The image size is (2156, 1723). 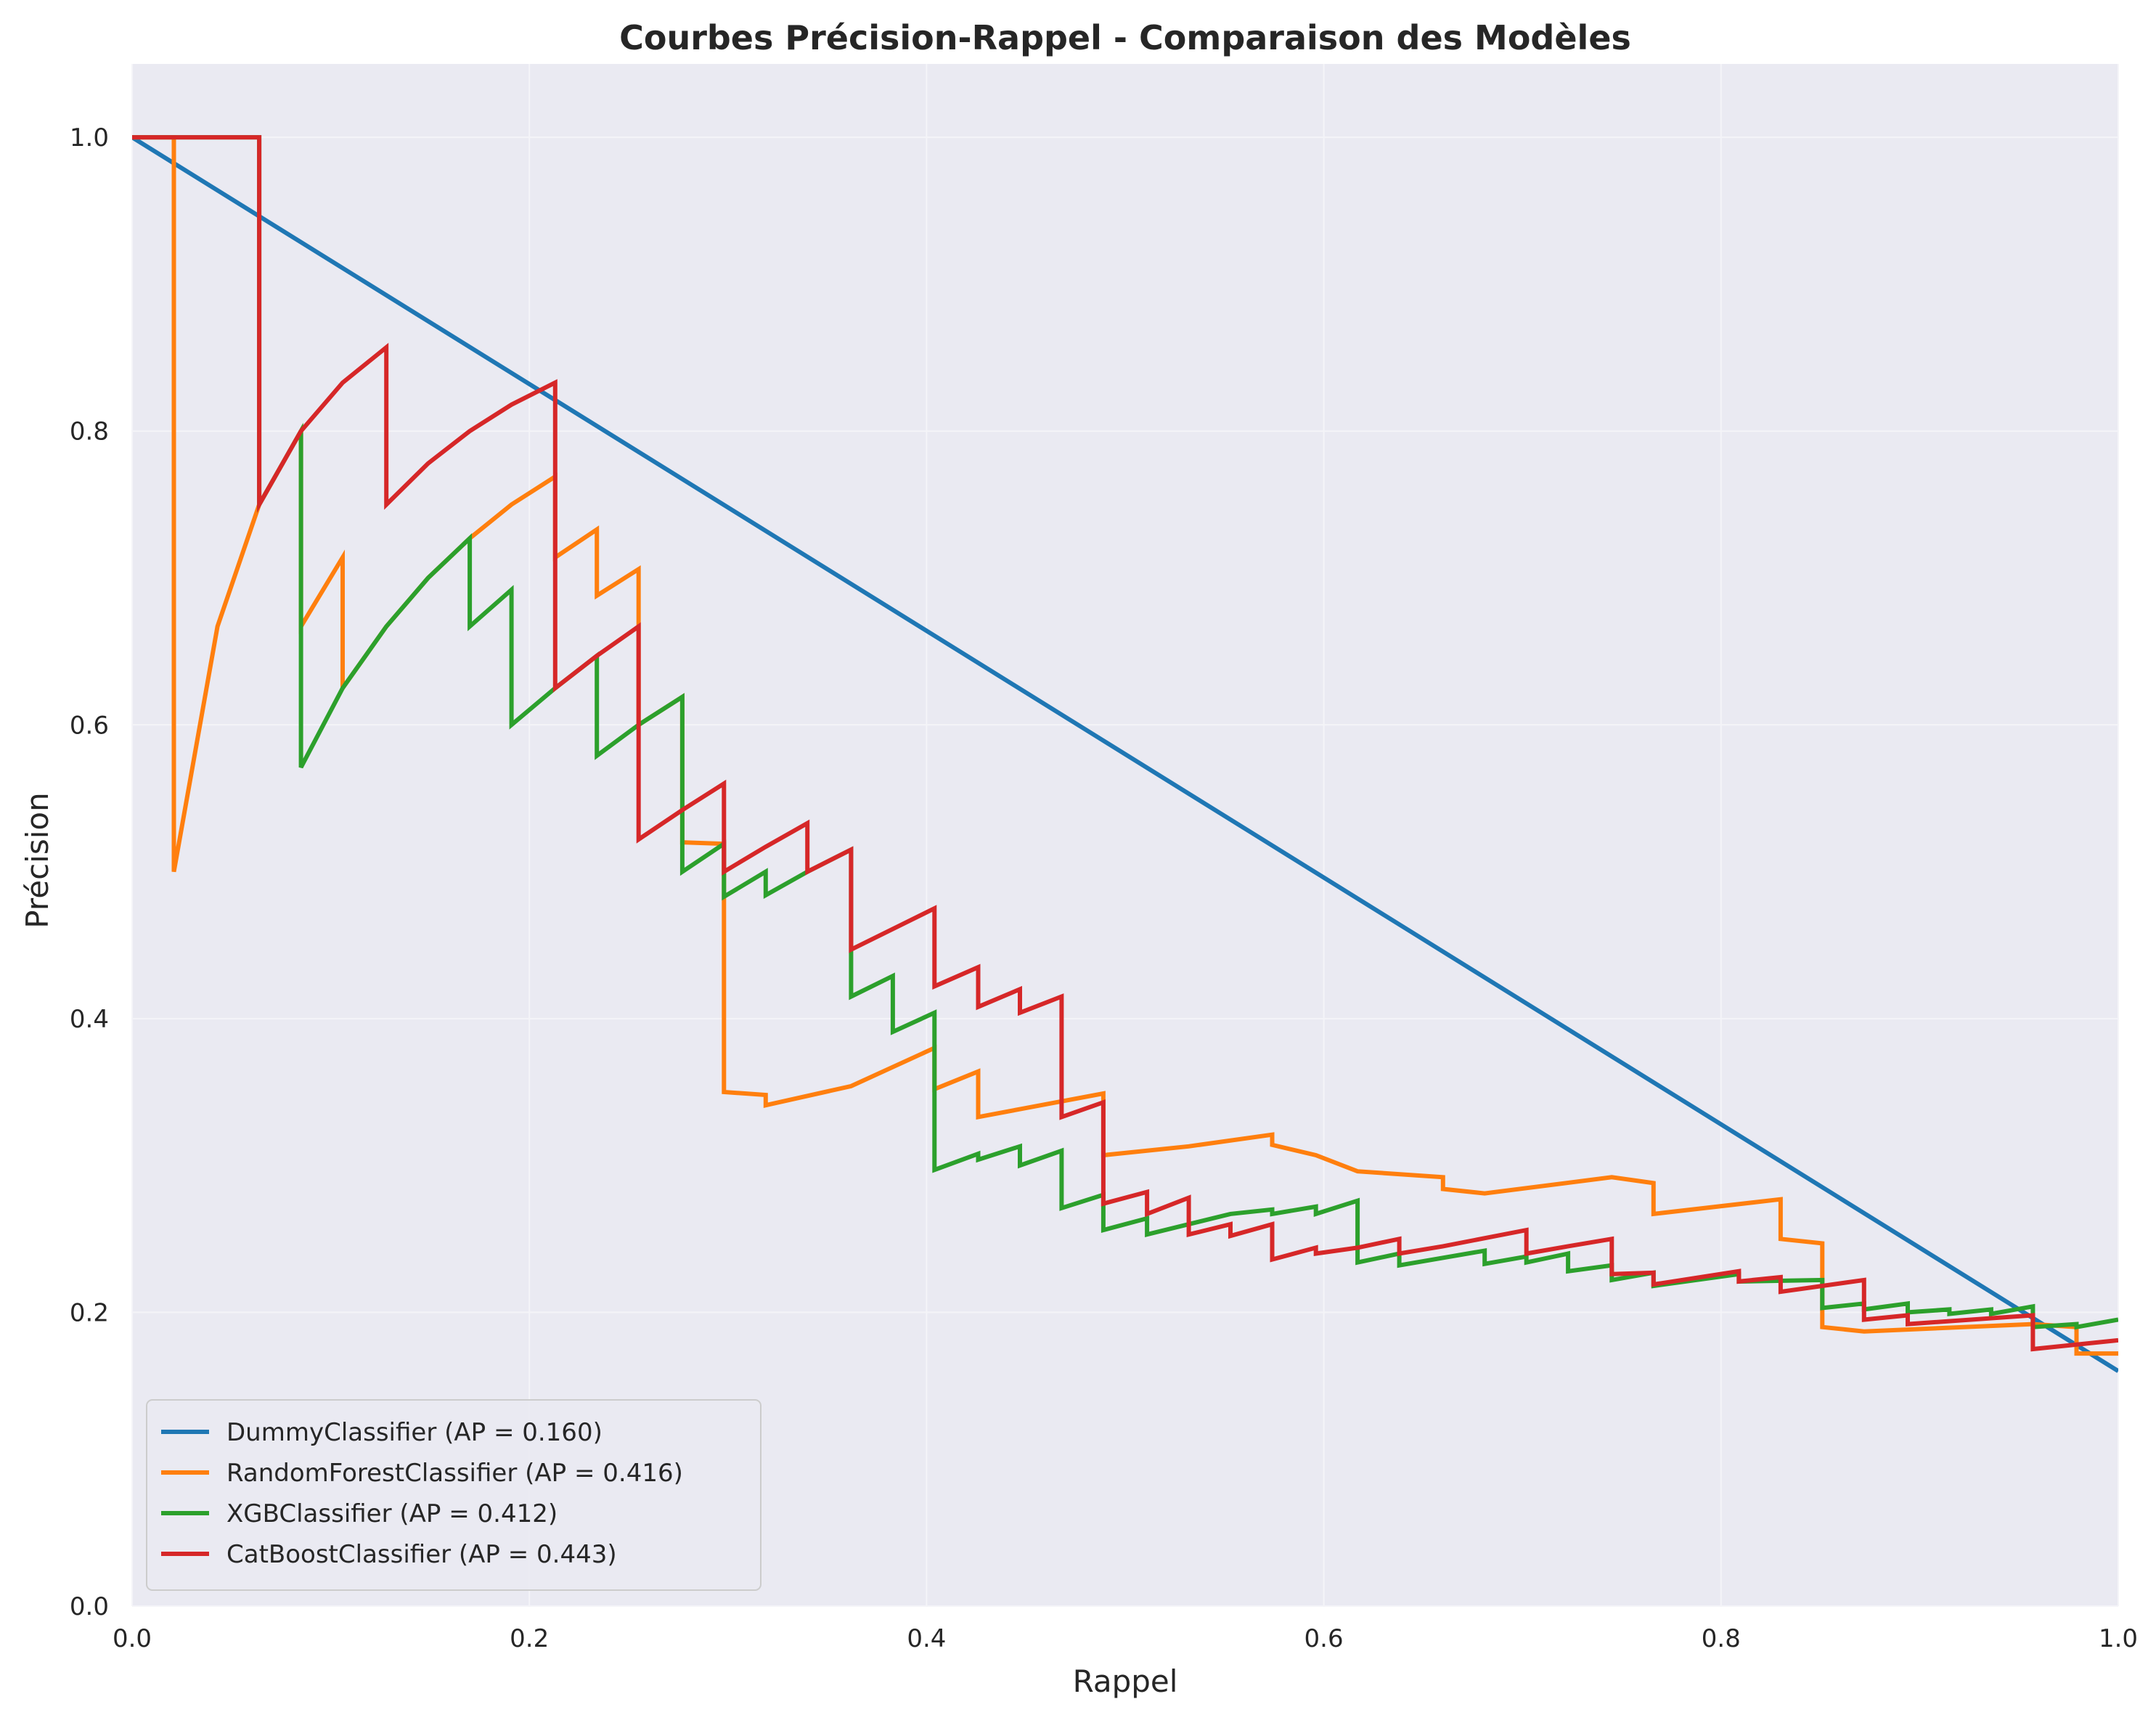 What do you see at coordinates (90, 1312) in the screenshot?
I see `y-tick-label: 0.2` at bounding box center [90, 1312].